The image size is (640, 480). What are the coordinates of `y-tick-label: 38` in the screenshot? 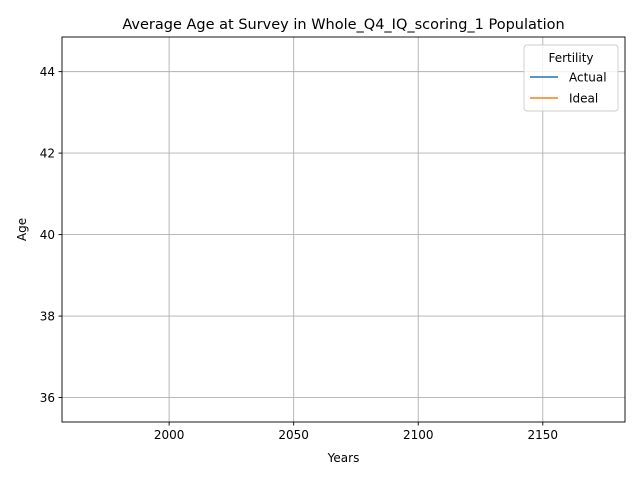 It's located at (47, 317).